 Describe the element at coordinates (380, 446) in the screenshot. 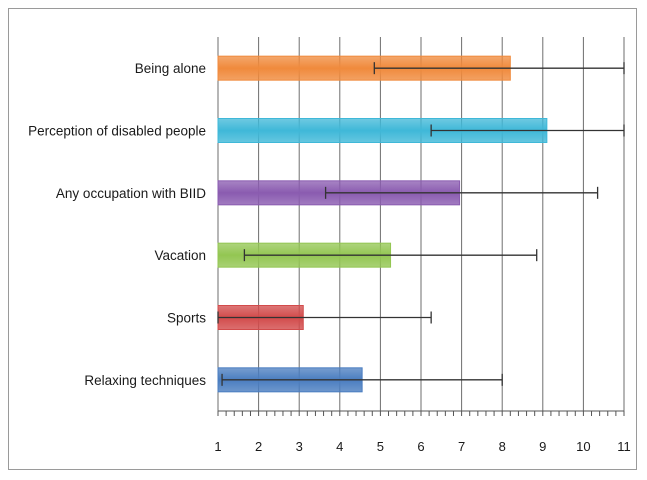

I see `x-tick-label: 5` at that location.